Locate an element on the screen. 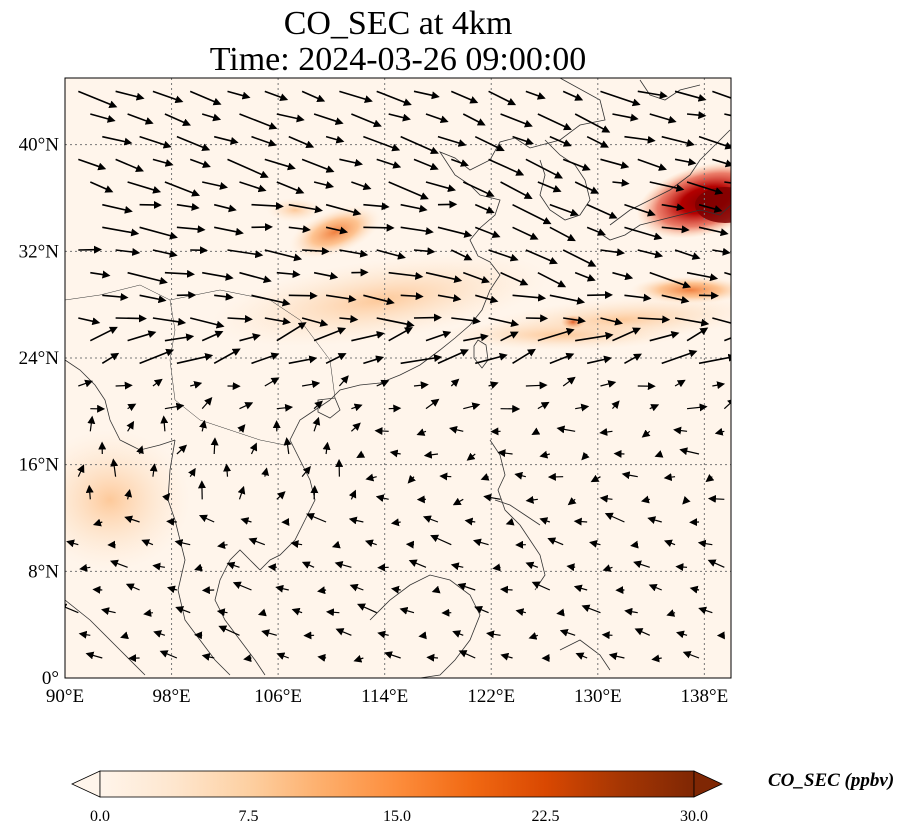 The image size is (916, 836). myanmar-coast is located at coordinates (199, 557).